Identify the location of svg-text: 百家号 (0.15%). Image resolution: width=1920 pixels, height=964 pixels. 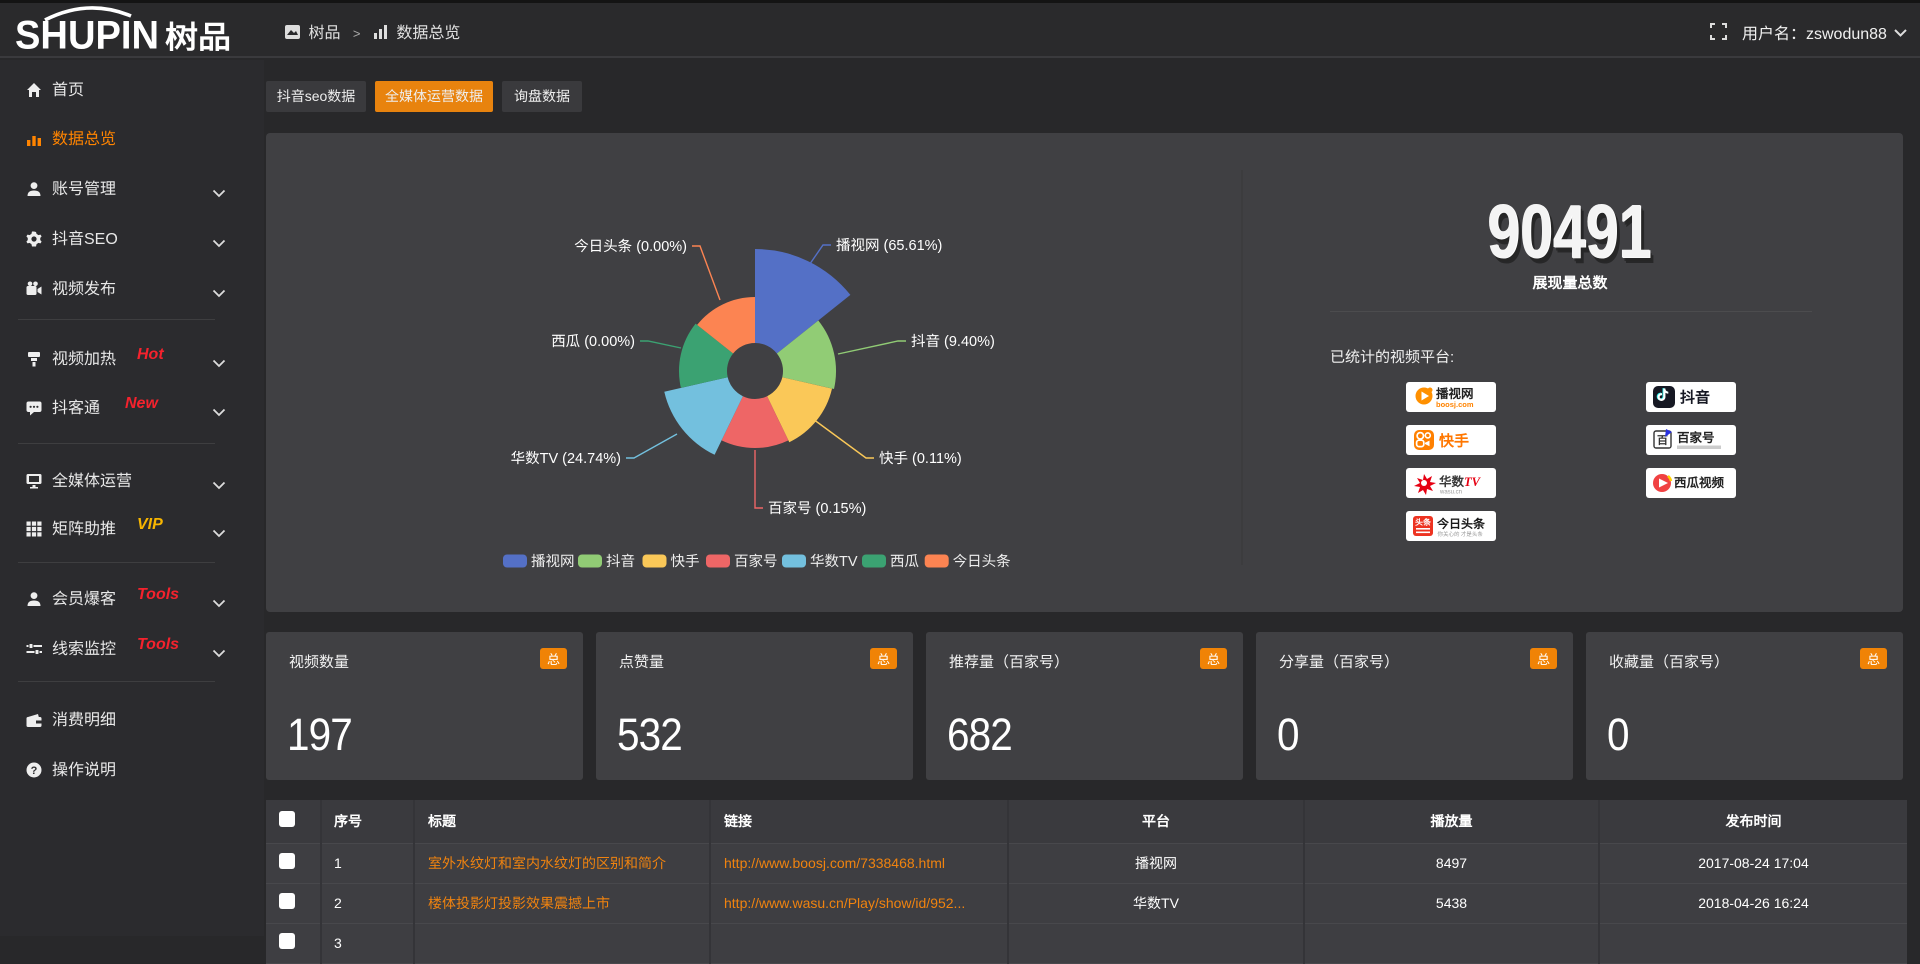
(817, 507).